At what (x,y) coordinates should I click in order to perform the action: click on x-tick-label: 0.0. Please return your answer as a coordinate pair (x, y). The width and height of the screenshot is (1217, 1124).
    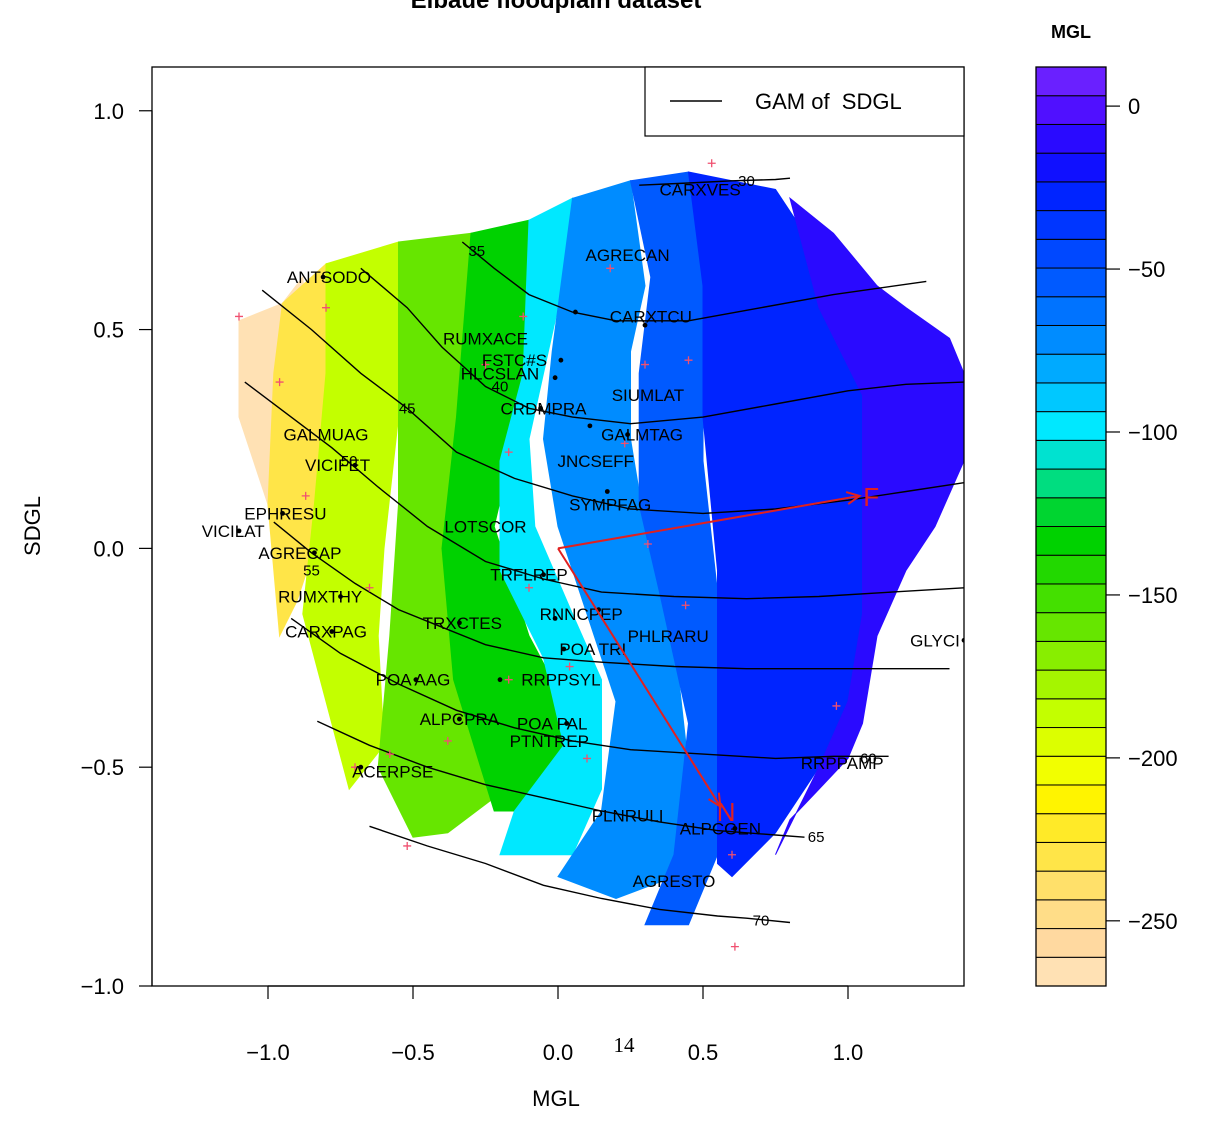
    Looking at the image, I should click on (558, 1052).